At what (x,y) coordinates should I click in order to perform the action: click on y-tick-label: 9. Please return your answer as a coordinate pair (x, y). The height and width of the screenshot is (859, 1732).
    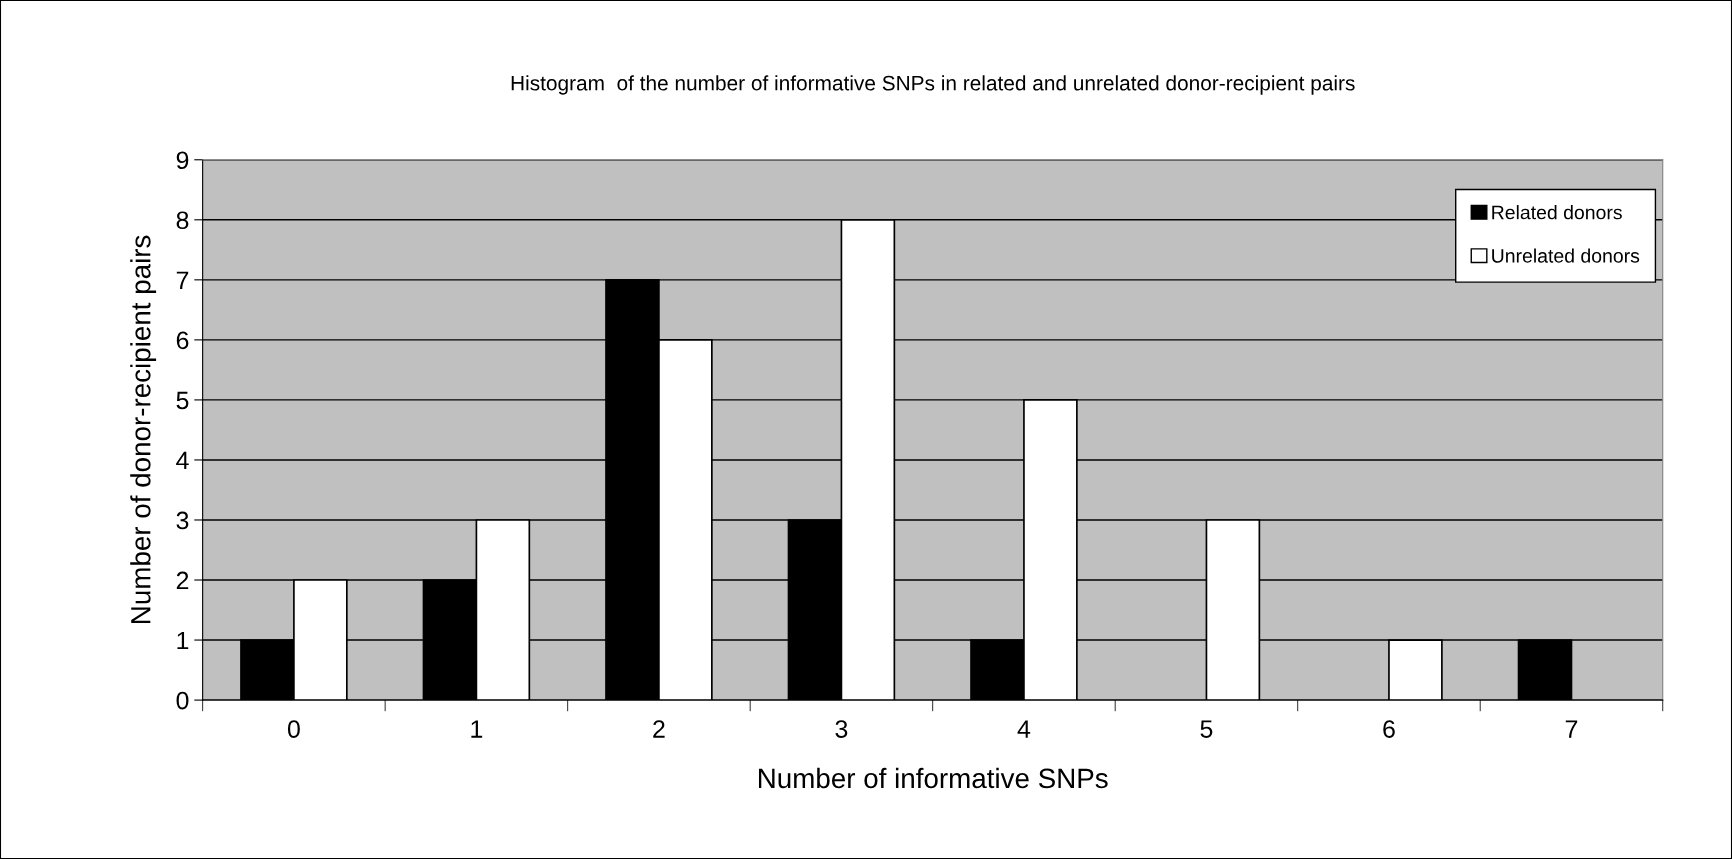
    Looking at the image, I should click on (182, 160).